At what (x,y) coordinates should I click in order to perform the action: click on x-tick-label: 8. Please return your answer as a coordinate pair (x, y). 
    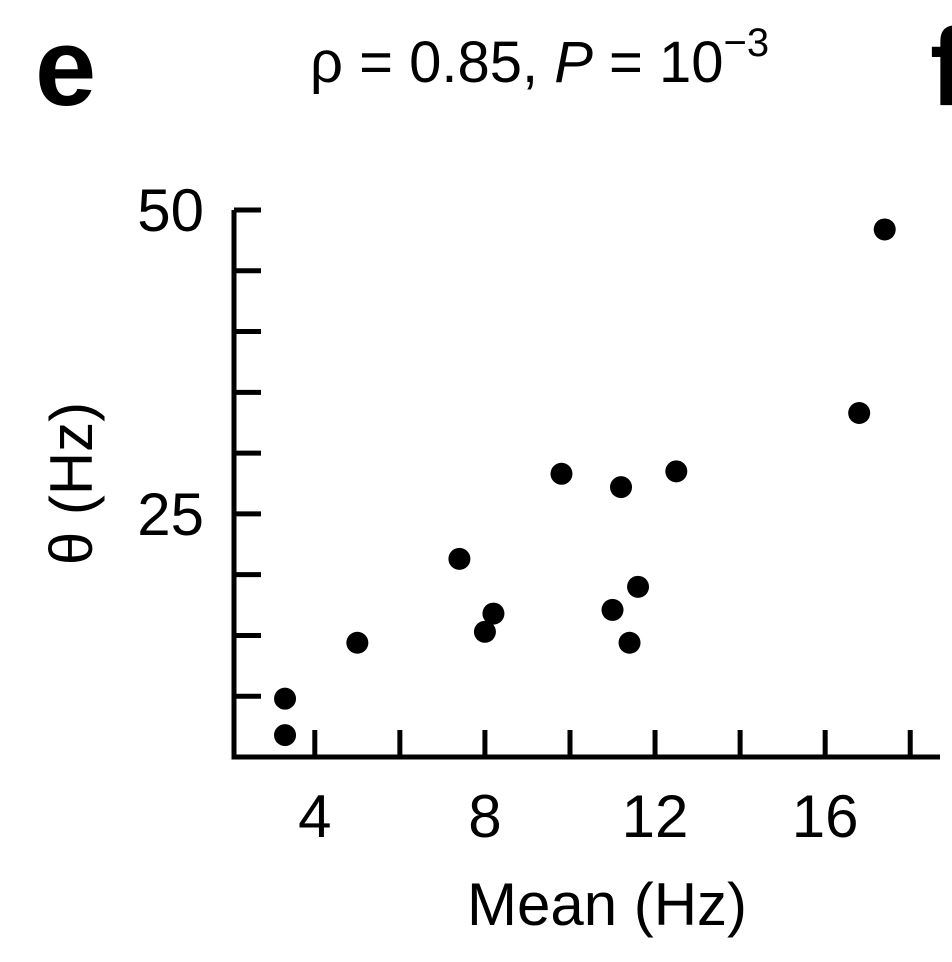
    Looking at the image, I should click on (484, 816).